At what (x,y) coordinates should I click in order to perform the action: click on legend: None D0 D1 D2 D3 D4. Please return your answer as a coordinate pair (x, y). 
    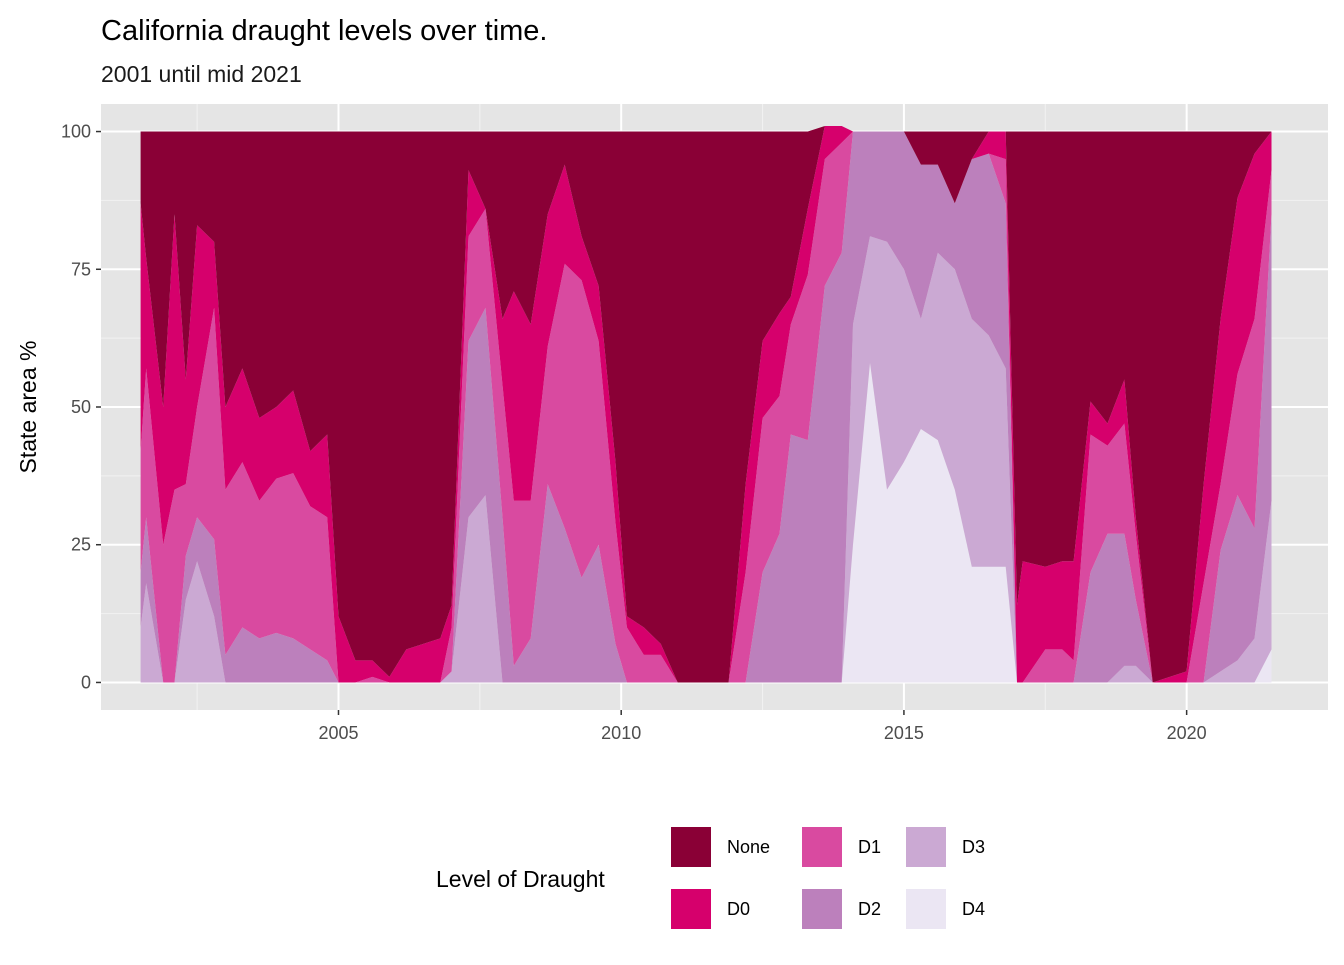
    Looking at the image, I should click on (827, 878).